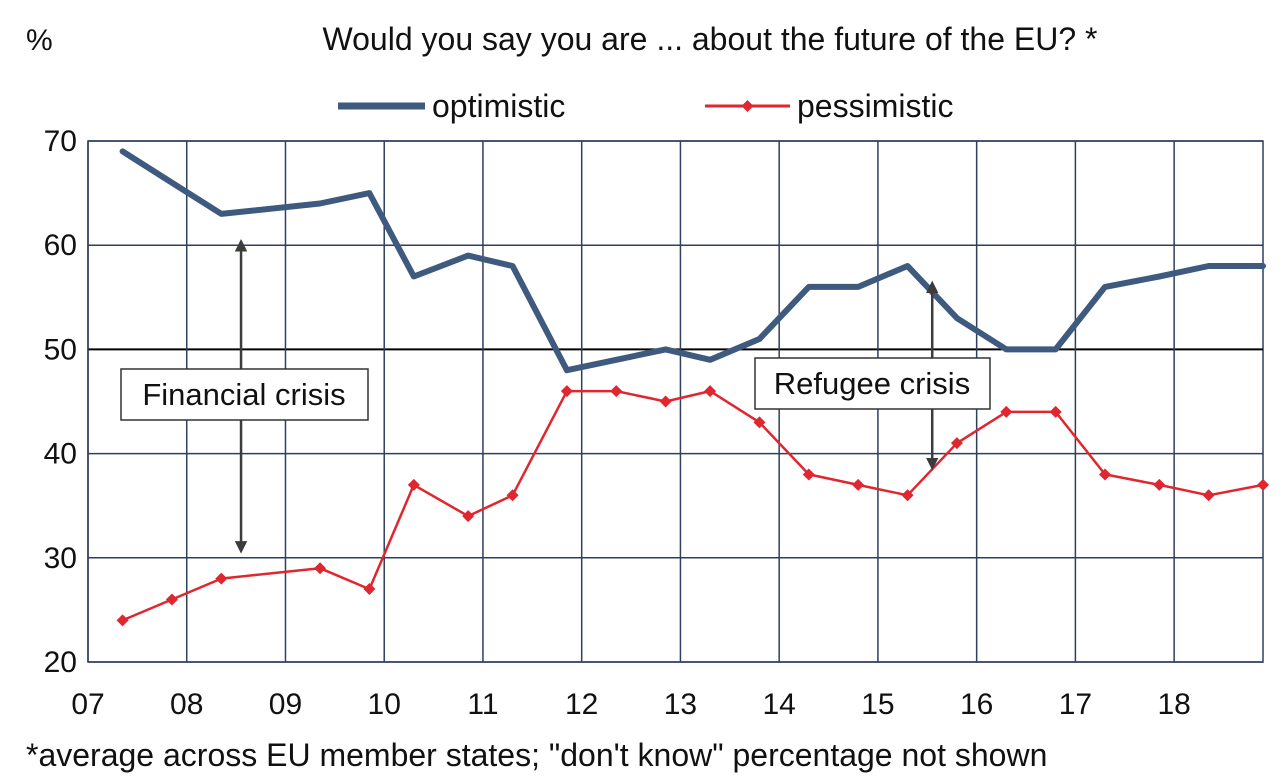  I want to click on legend-label-pessimistic: pessimistic, so click(875, 106).